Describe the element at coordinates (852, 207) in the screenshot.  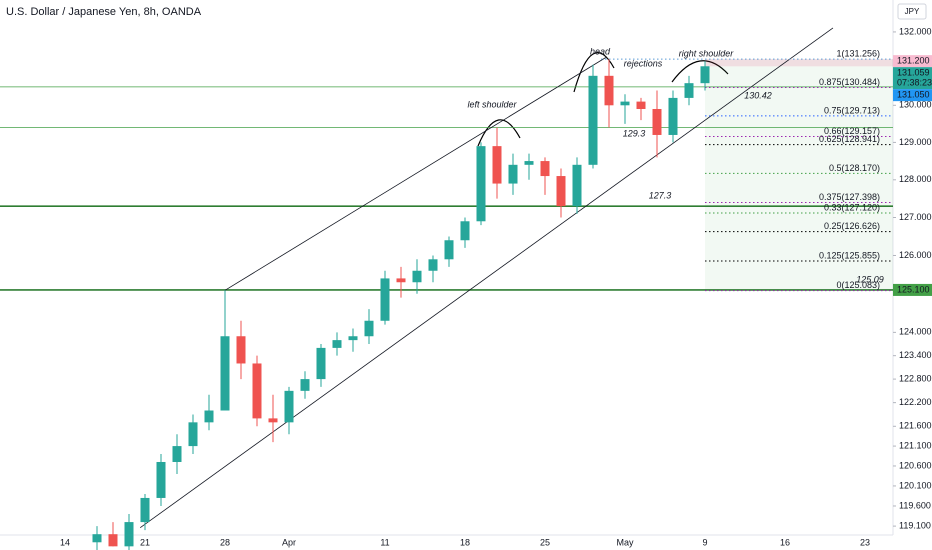
I see `fib-label: 0.33(127.120)` at that location.